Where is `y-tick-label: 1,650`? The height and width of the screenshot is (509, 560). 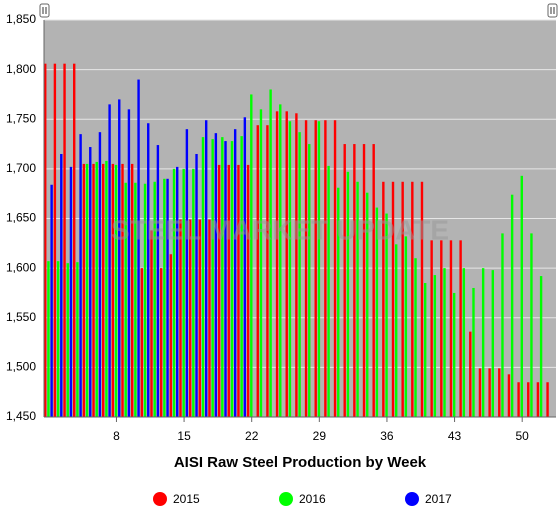 y-tick-label: 1,650 is located at coordinates (21, 218).